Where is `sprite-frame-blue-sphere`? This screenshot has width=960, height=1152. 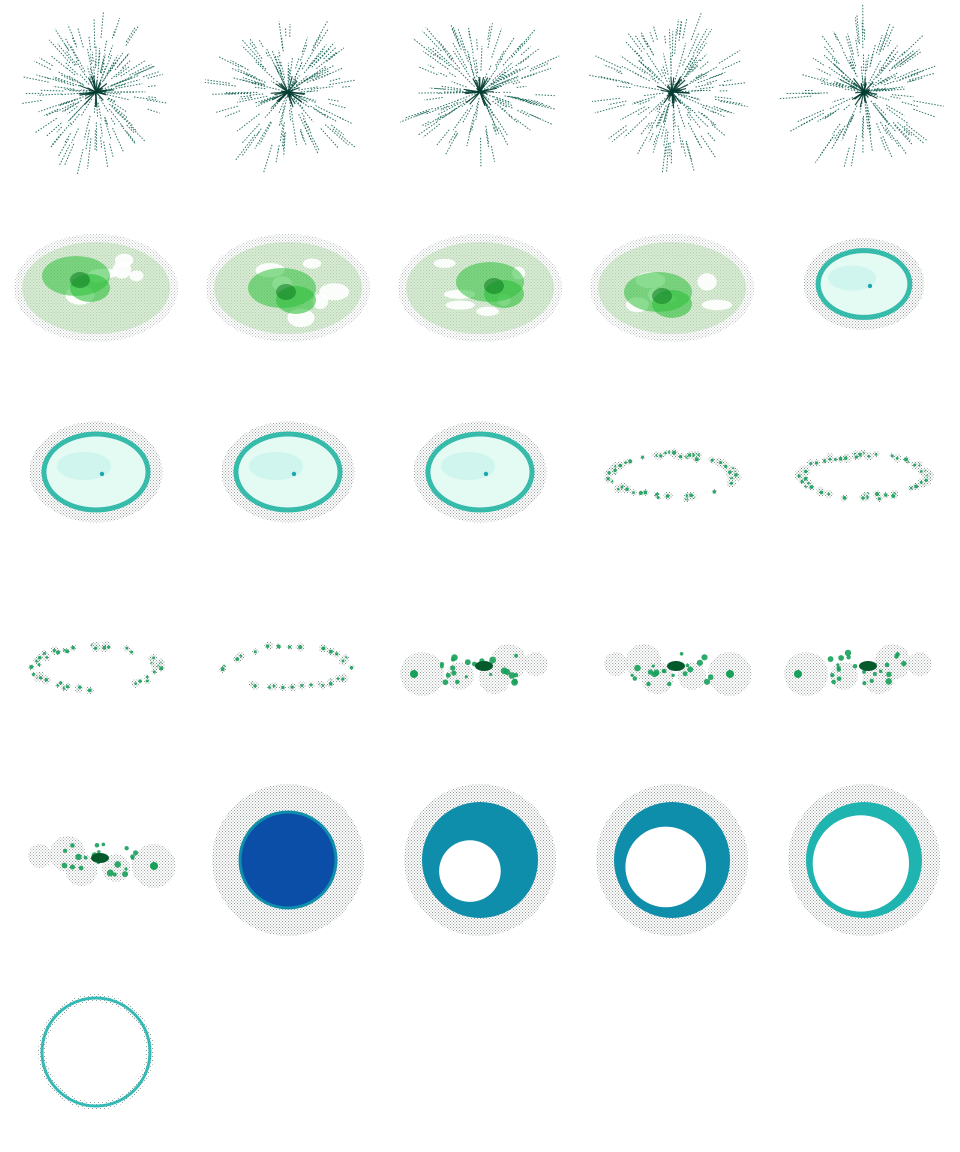
sprite-frame-blue-sphere is located at coordinates (288, 860).